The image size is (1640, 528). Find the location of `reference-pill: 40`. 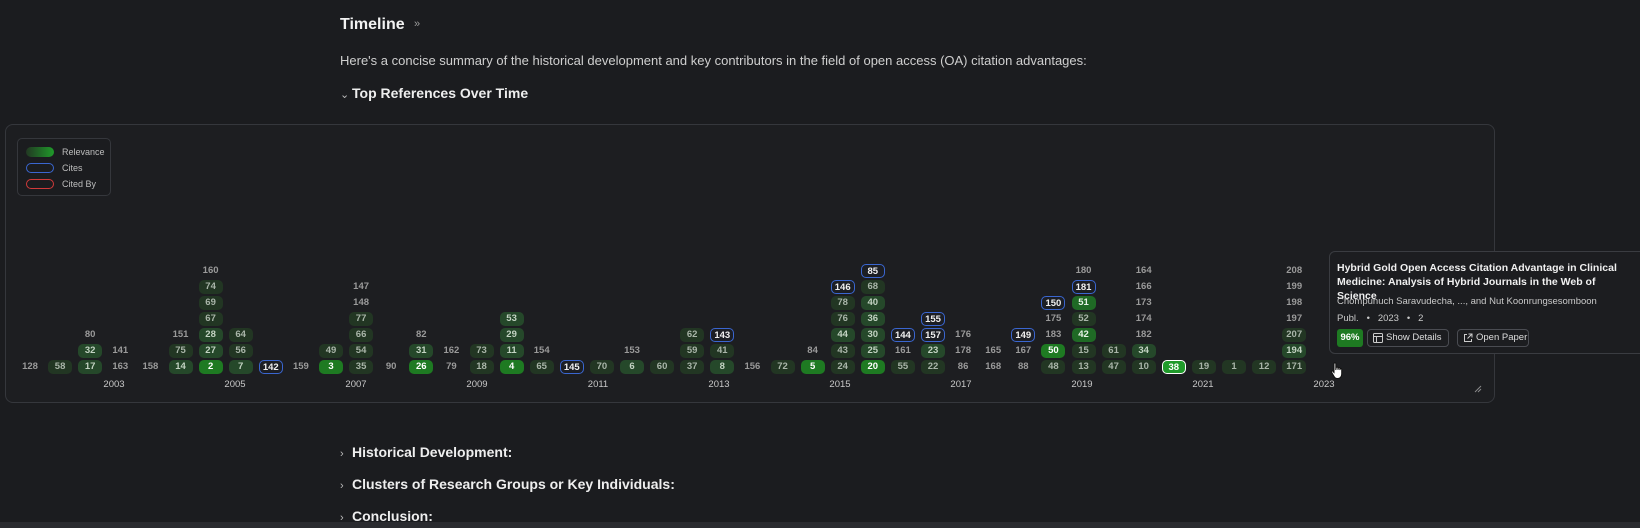

reference-pill: 40 is located at coordinates (872, 303).